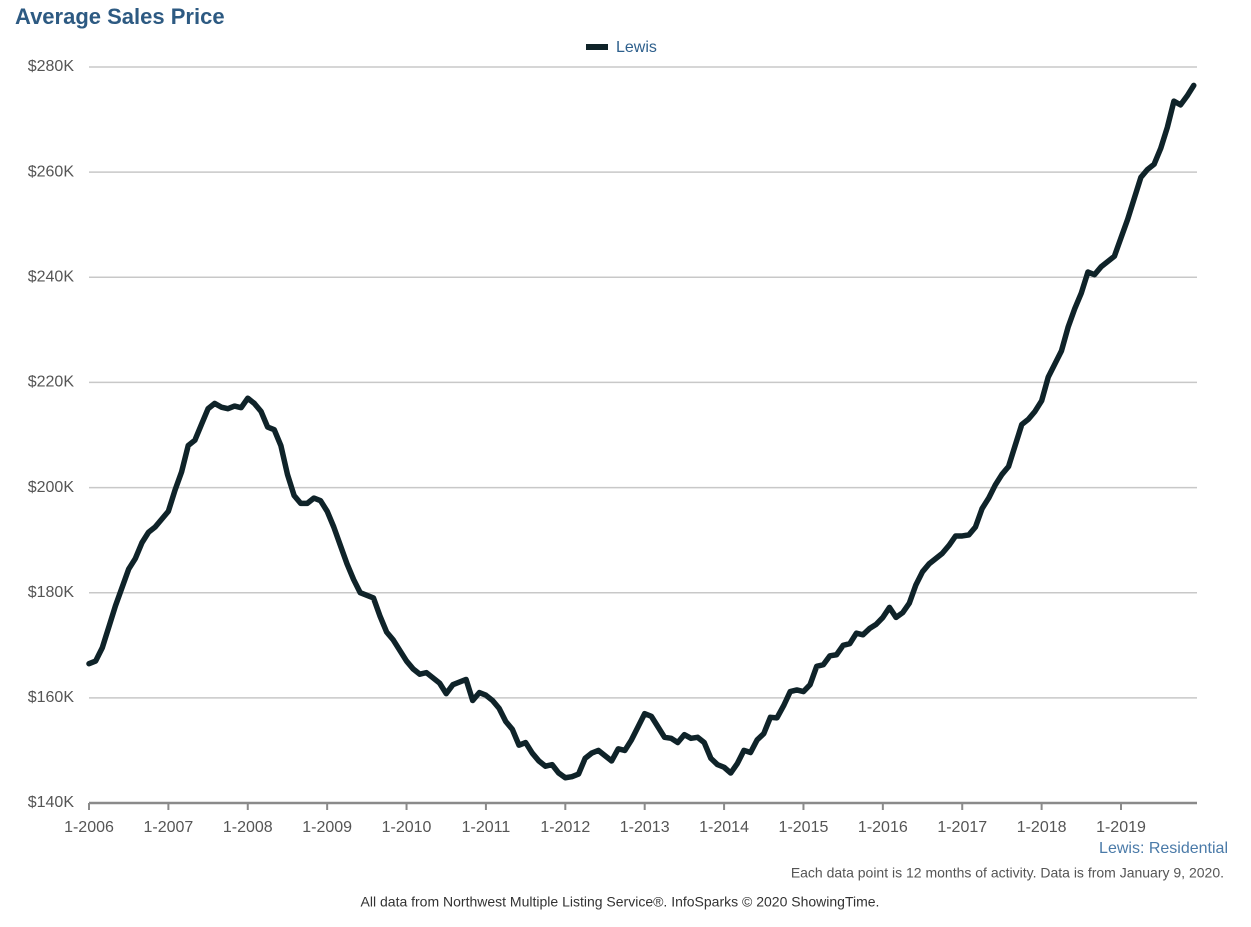 This screenshot has height=927, width=1251. Describe the element at coordinates (636, 47) in the screenshot. I see `legend-label: Lewis` at that location.